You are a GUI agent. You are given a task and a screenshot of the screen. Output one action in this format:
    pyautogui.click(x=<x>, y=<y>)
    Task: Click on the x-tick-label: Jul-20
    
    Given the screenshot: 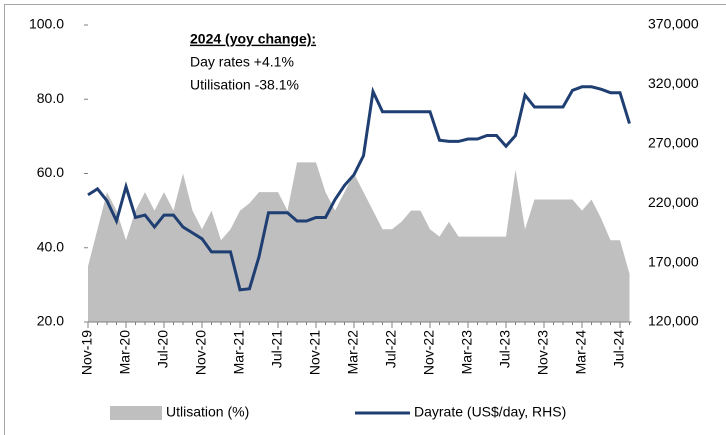 What is the action you would take?
    pyautogui.click(x=163, y=349)
    